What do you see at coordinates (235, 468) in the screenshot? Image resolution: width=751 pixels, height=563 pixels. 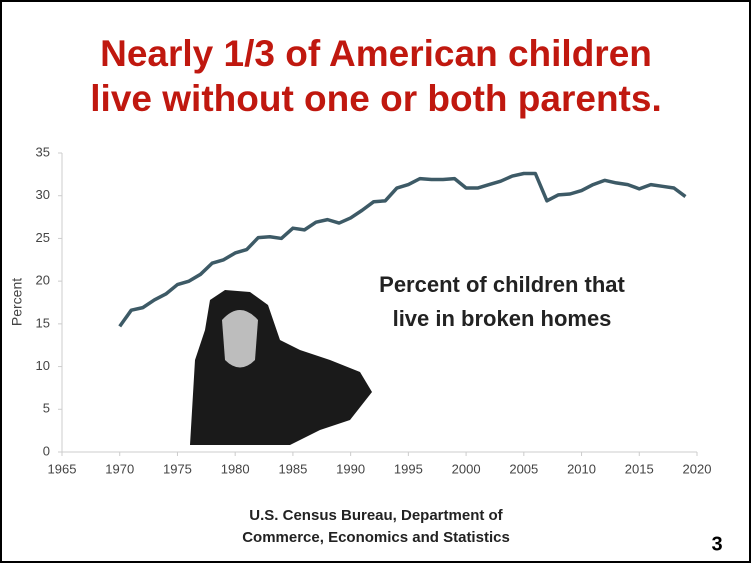 I see `x-tick-label: 1980` at bounding box center [235, 468].